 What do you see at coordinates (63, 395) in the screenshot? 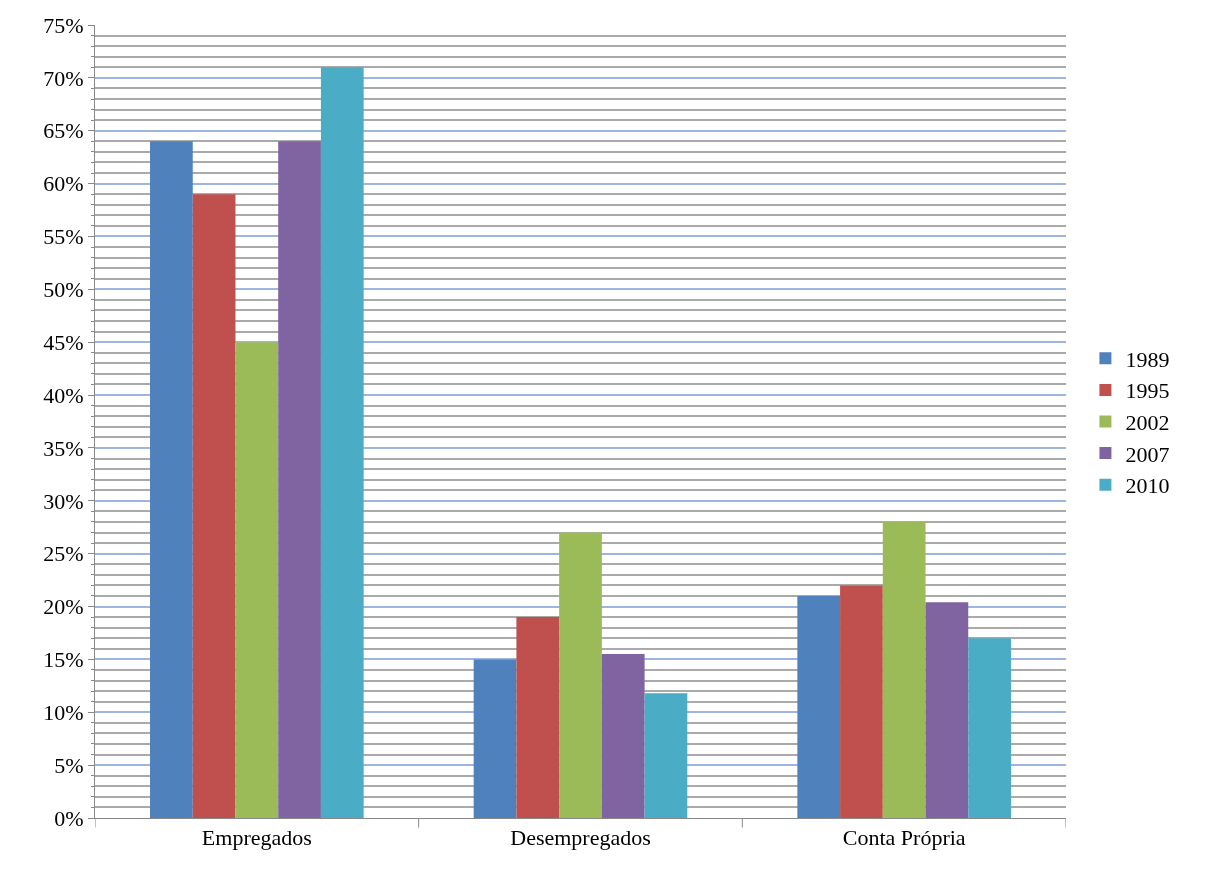
I see `y-tick-label: 40%` at bounding box center [63, 395].